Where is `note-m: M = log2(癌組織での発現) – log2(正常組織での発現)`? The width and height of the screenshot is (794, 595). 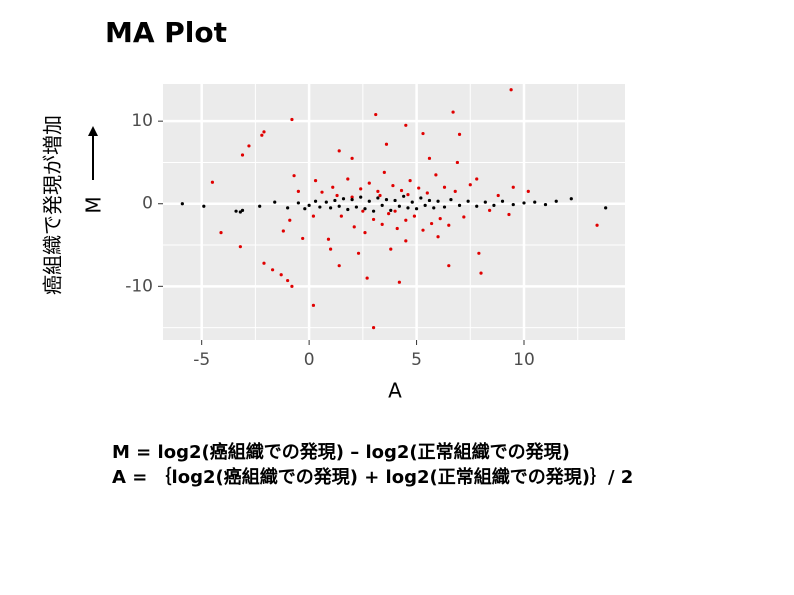 note-m: M = log2(癌組織での発現) – log2(正常組織での発現) is located at coordinates (341, 452).